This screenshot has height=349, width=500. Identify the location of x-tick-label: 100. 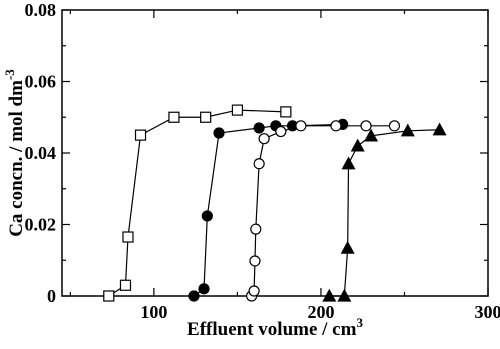
(153, 312).